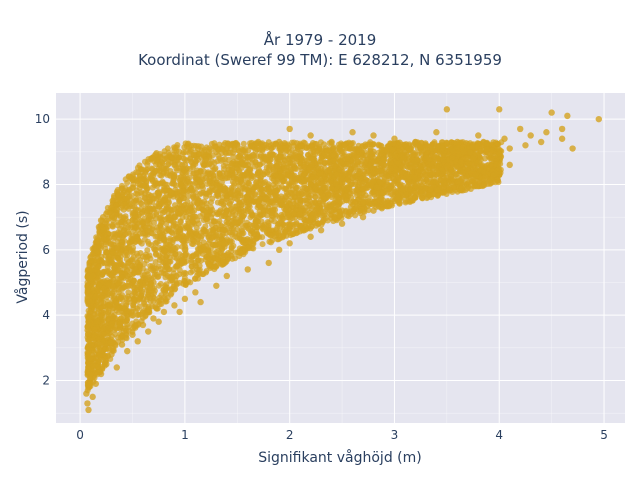 The image size is (640, 484). What do you see at coordinates (320, 40) in the screenshot?
I see `chart-title-line-1: År 1979 - 2019` at bounding box center [320, 40].